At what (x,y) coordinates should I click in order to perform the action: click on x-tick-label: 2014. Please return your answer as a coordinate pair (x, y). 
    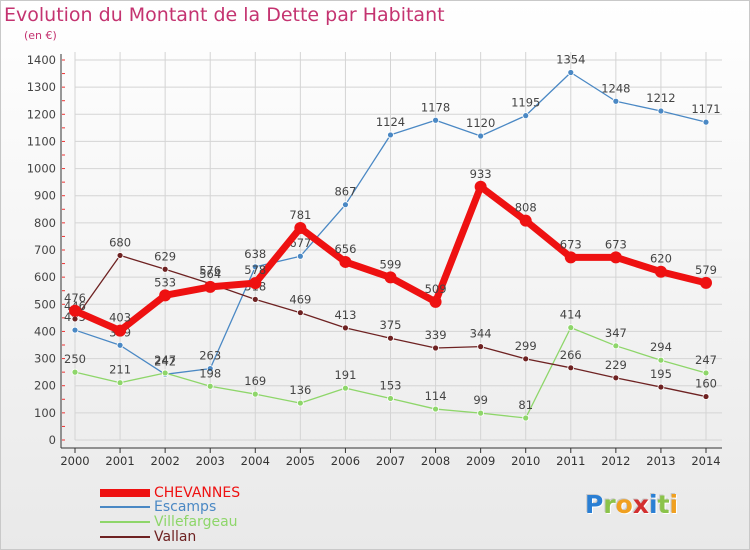
    Looking at the image, I should click on (705, 461).